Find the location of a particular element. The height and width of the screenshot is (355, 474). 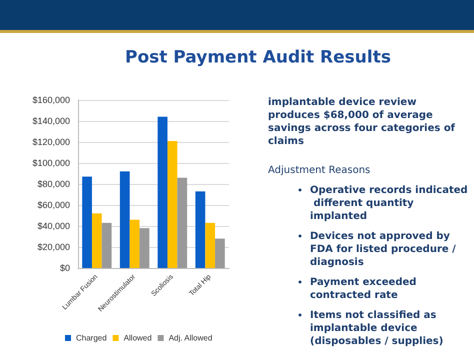

text: Adjustment Reasons is located at coordinates (319, 170).